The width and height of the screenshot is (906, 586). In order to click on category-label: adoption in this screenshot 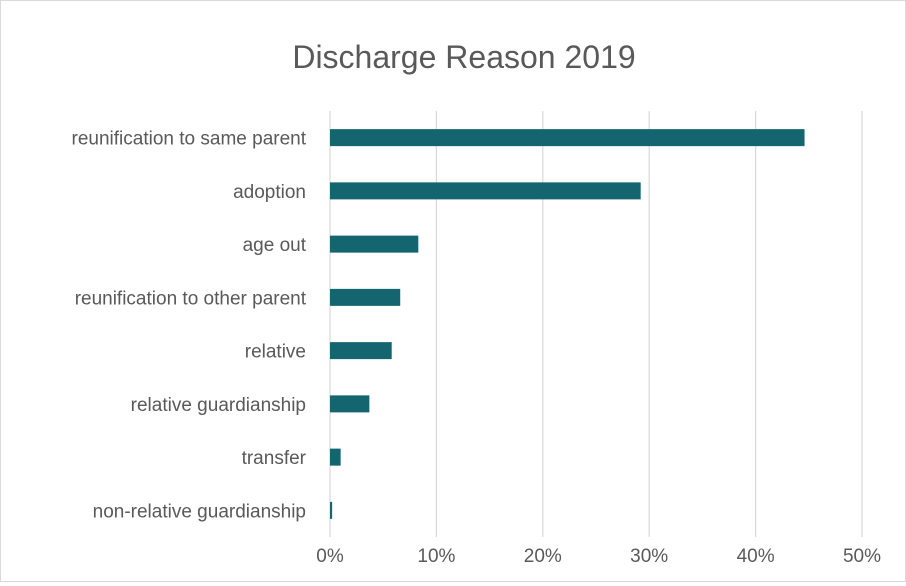, I will do `click(269, 192)`.